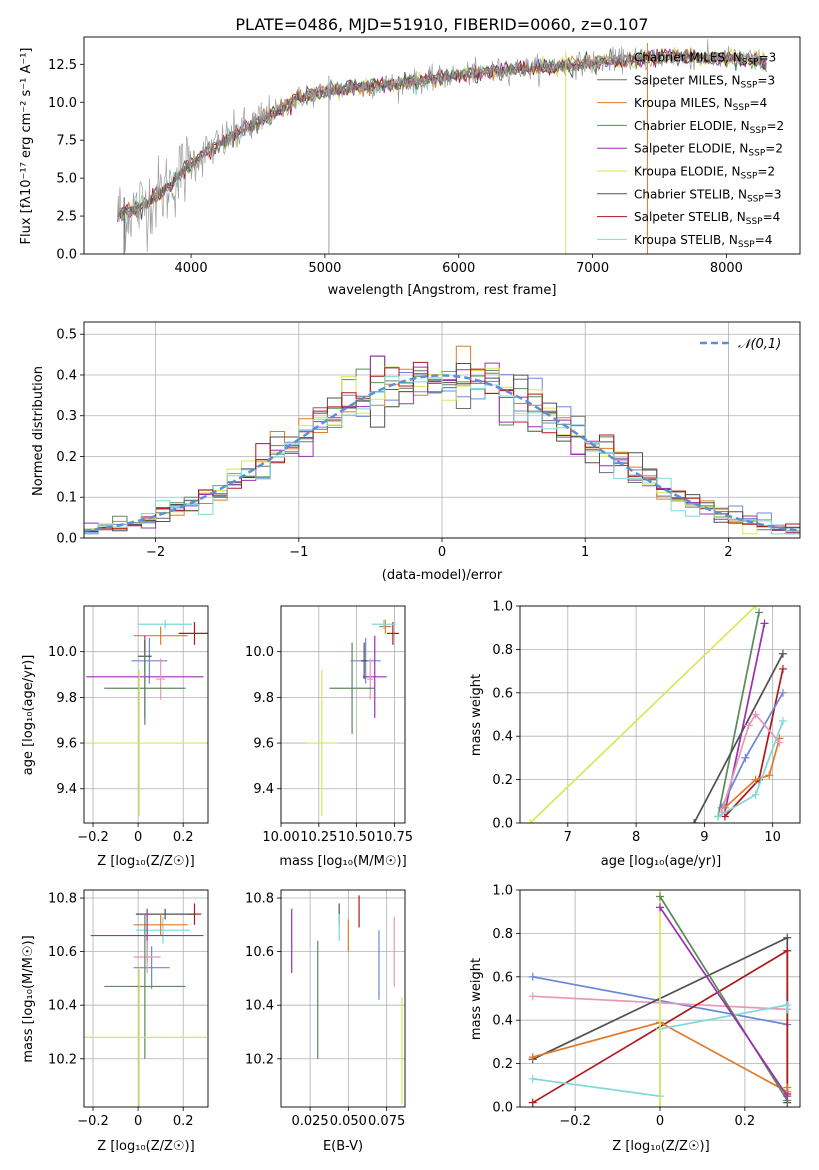 This screenshot has height=1170, width=819. What do you see at coordinates (343, 714) in the screenshot?
I see `age-mass-frame` at bounding box center [343, 714].